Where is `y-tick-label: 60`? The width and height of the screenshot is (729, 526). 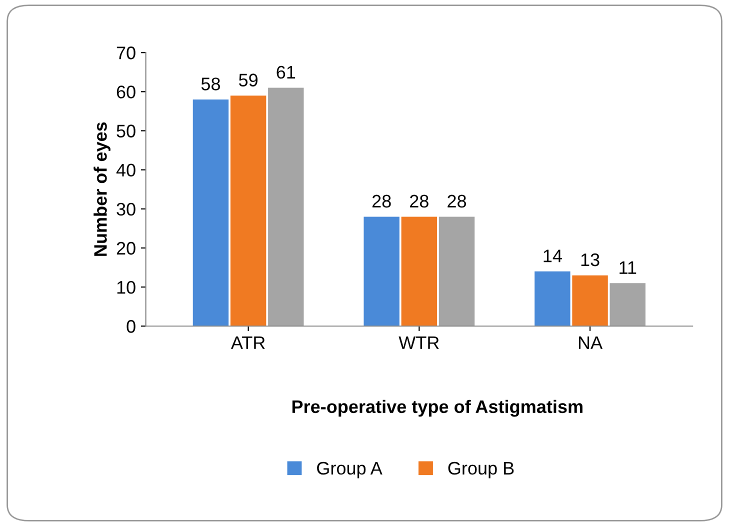
y-tick-label: 60 is located at coordinates (126, 92).